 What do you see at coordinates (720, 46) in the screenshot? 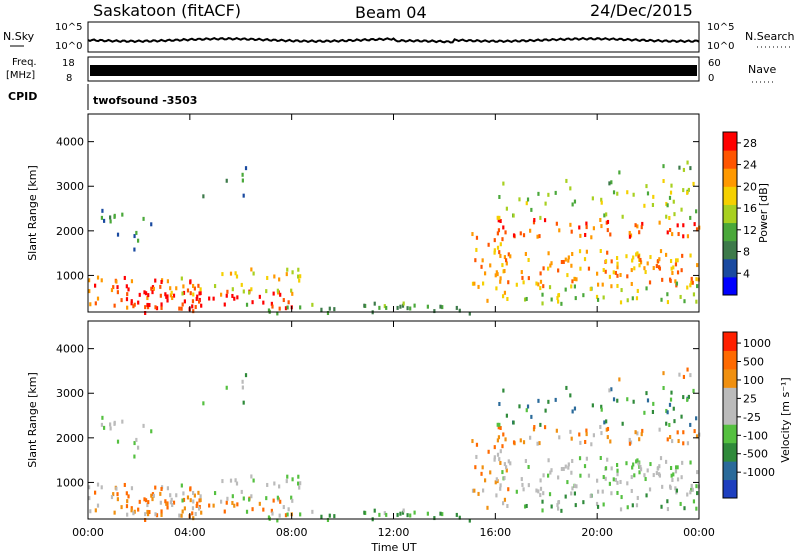
I see `nsearch-tick-low: 10^0` at bounding box center [720, 46].